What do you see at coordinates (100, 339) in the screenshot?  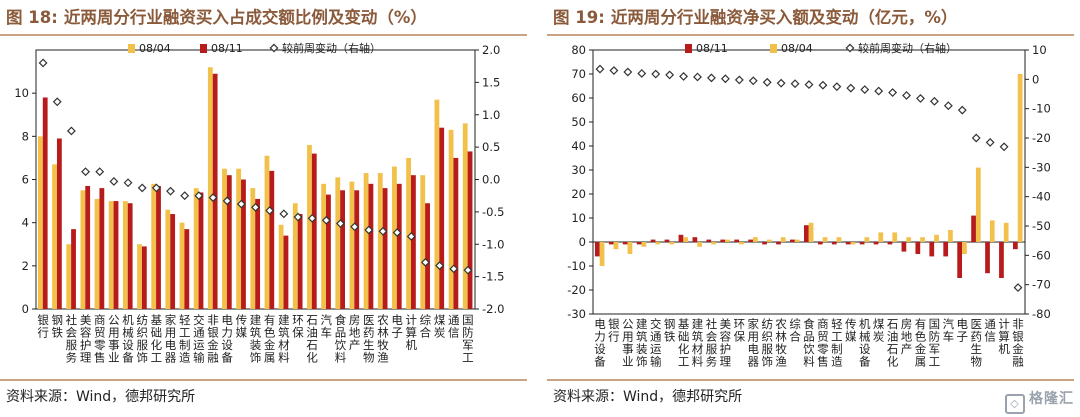 I see `category-label: 商贸零售` at bounding box center [100, 339].